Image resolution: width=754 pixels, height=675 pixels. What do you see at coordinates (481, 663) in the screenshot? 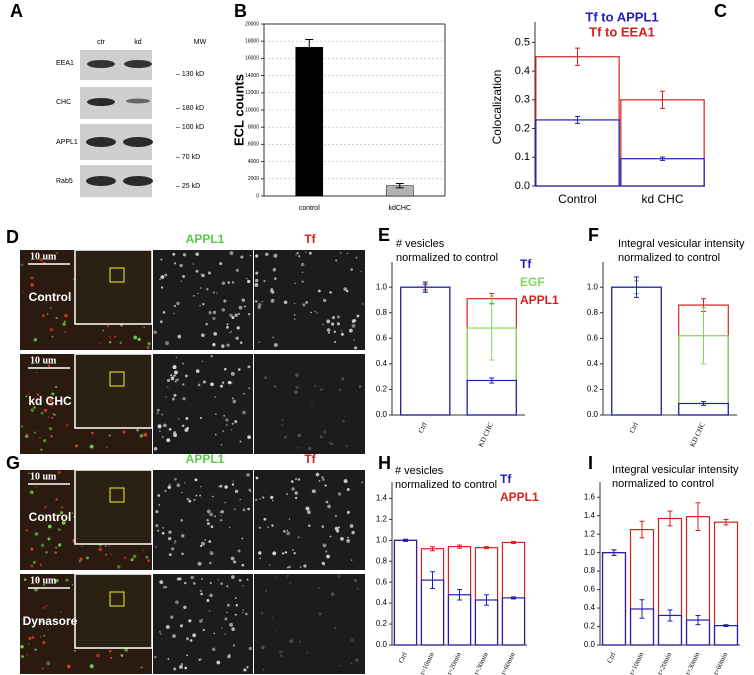
I see `x-tick-label: t=30min` at bounding box center [481, 663].